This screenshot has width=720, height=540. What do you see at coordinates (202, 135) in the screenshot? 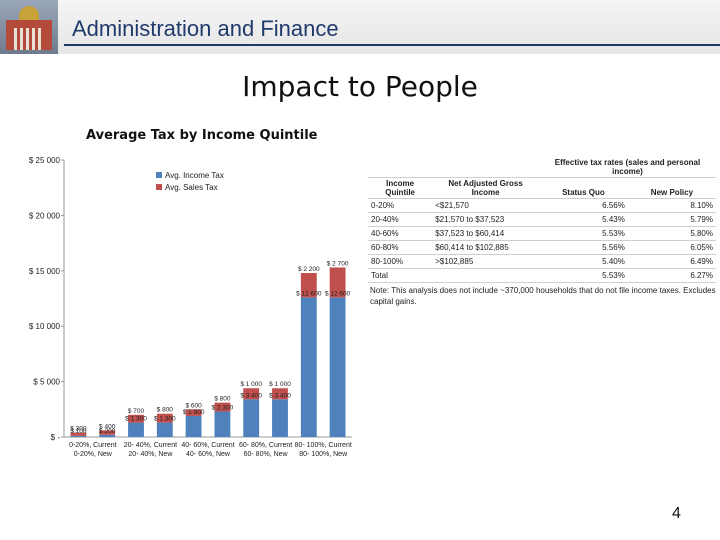
I see `chart-title: Average Tax by Income Quintile` at bounding box center [202, 135].